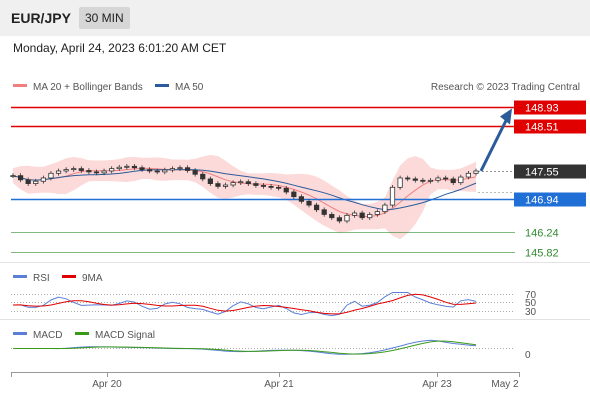 The image size is (590, 400). What do you see at coordinates (542, 173) in the screenshot?
I see `last-price-label: 147.55` at bounding box center [542, 173].